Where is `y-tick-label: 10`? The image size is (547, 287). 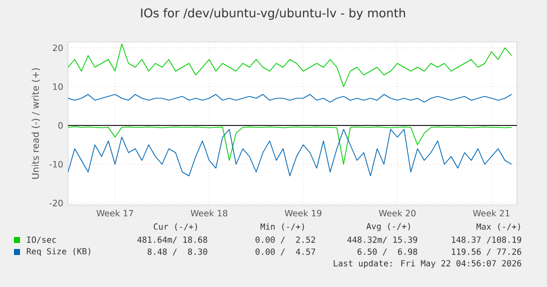
y-tick-label: 10 is located at coordinates (58, 86).